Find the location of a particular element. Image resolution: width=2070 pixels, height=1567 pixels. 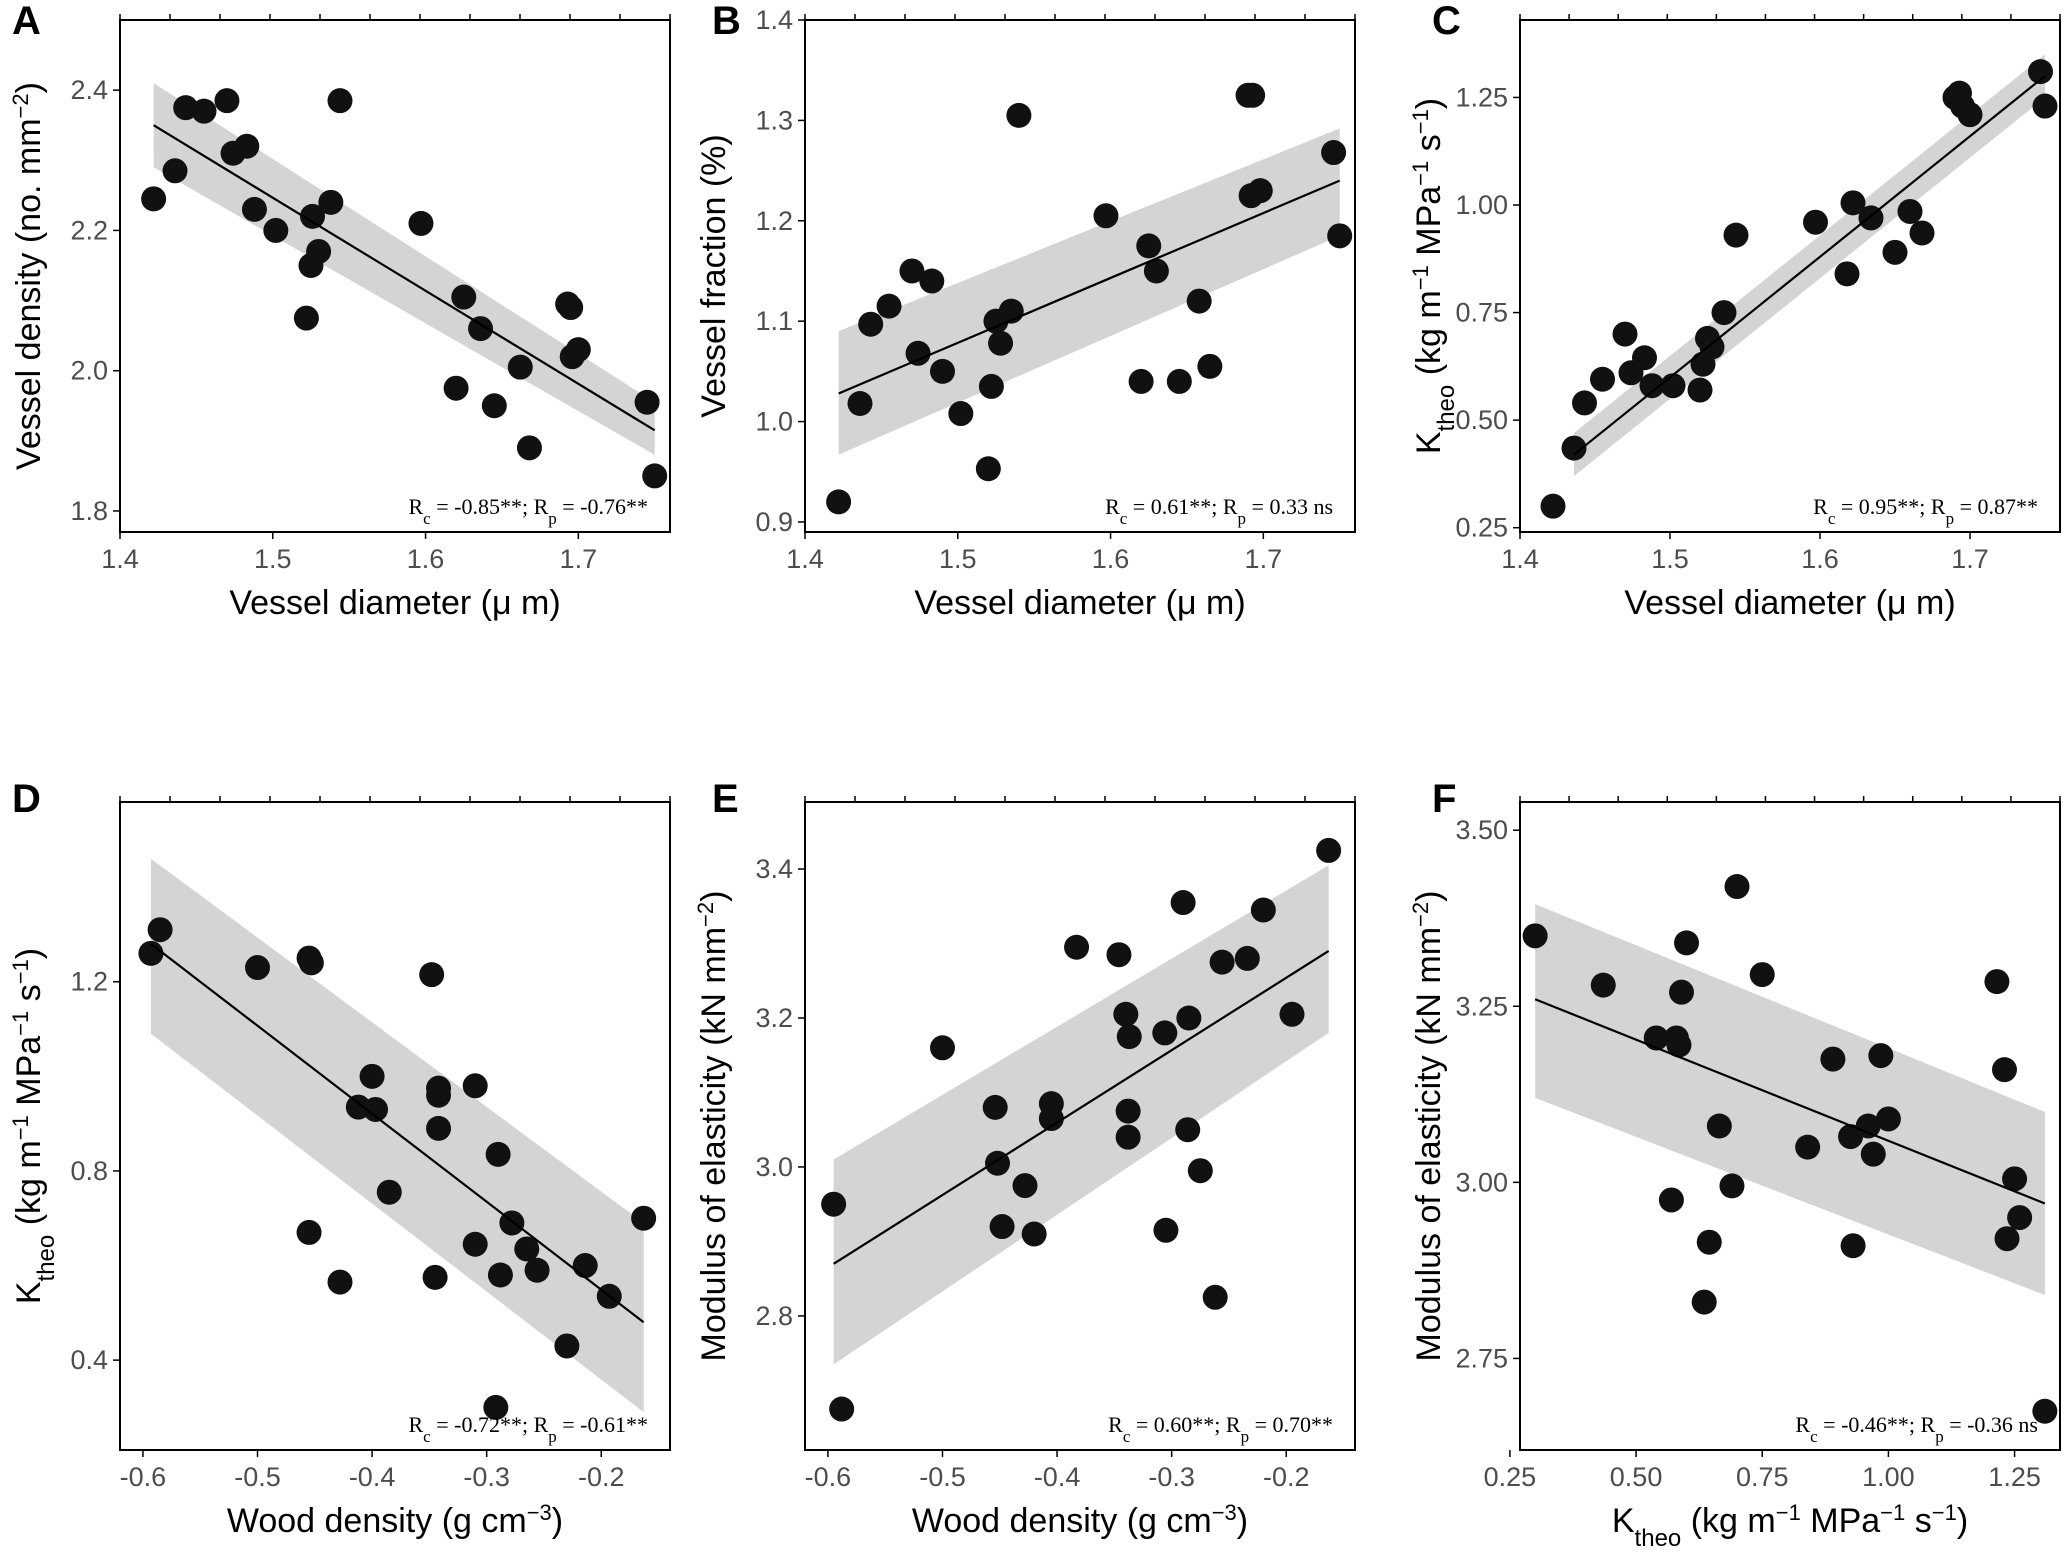

x-tick-label: -0.3 is located at coordinates (486, 1477).